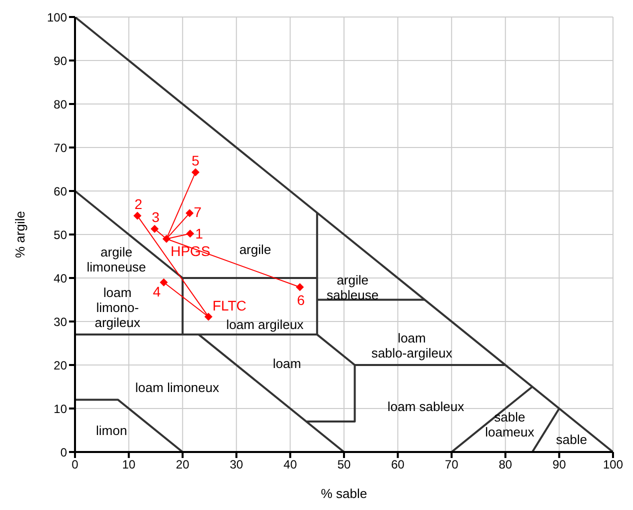 The height and width of the screenshot is (510, 633). What do you see at coordinates (265, 324) in the screenshot?
I see `annotation: loam argileux` at bounding box center [265, 324].